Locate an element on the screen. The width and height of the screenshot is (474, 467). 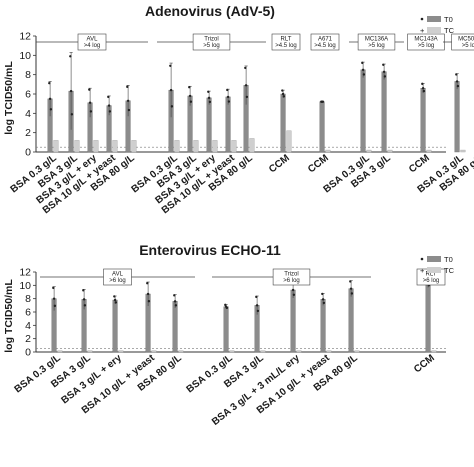
y-tick-label: 10 is located at coordinates (25, 286).